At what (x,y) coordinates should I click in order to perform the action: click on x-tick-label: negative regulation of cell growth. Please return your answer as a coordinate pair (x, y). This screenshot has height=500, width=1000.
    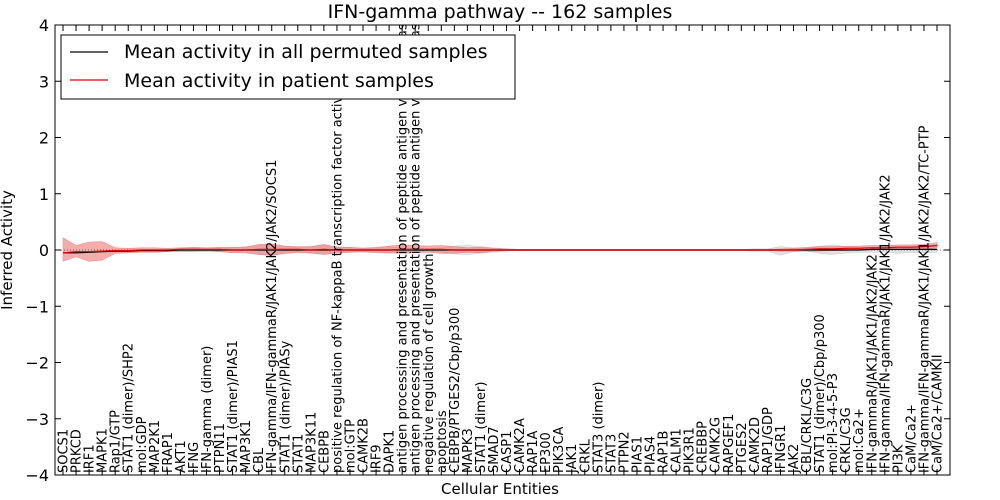
    Looking at the image, I should click on (429, 363).